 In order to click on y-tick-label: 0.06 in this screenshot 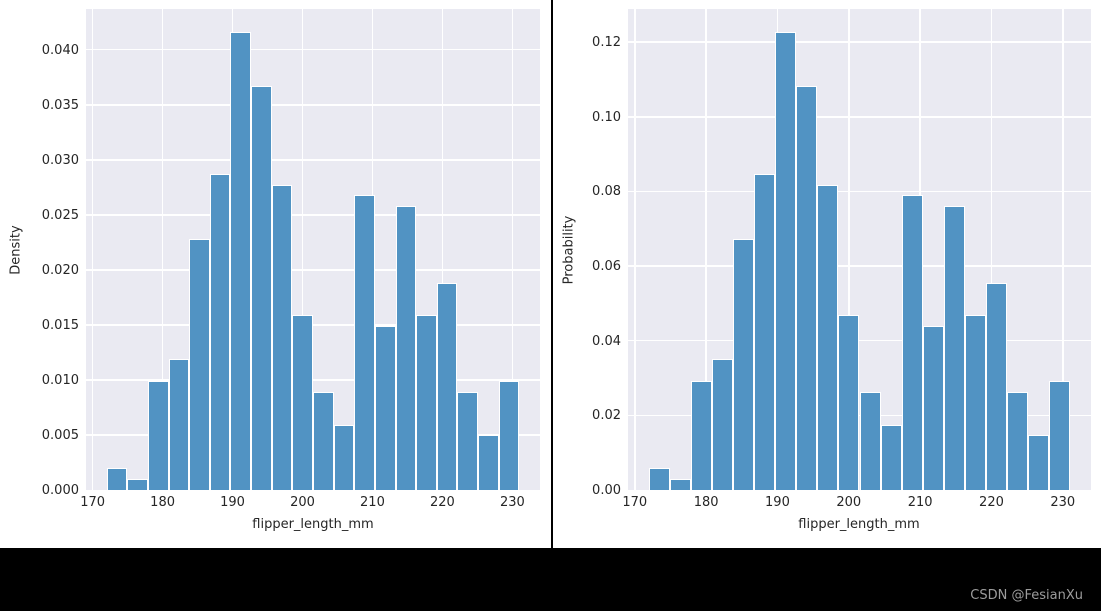, I will do `click(606, 267)`.